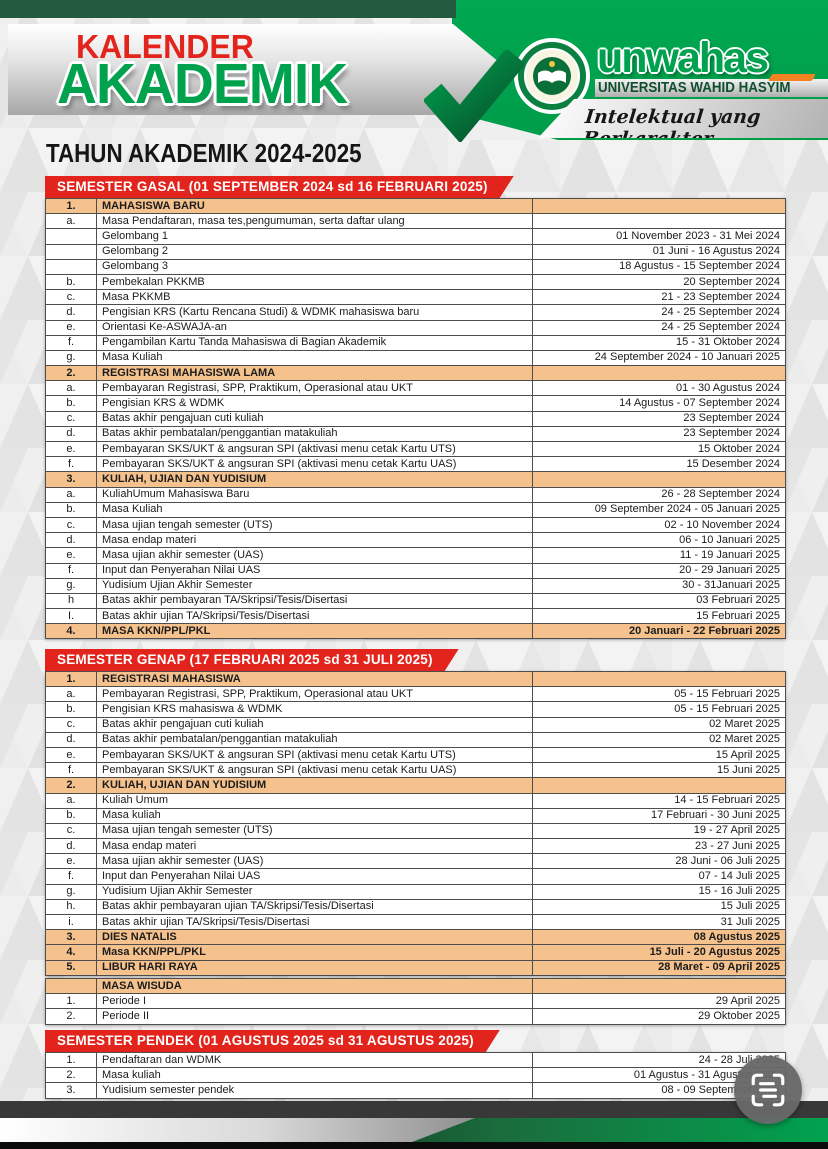 This screenshot has height=1149, width=828. Describe the element at coordinates (659, 525) in the screenshot. I see `row-date: 02 - 10 November 2024` at that location.